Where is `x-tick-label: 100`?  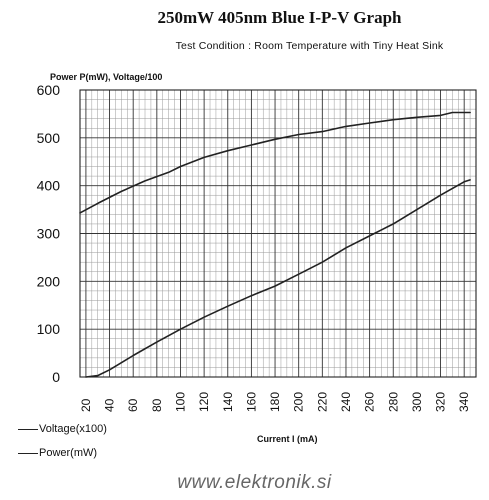 x-tick-label: 100 is located at coordinates (180, 402).